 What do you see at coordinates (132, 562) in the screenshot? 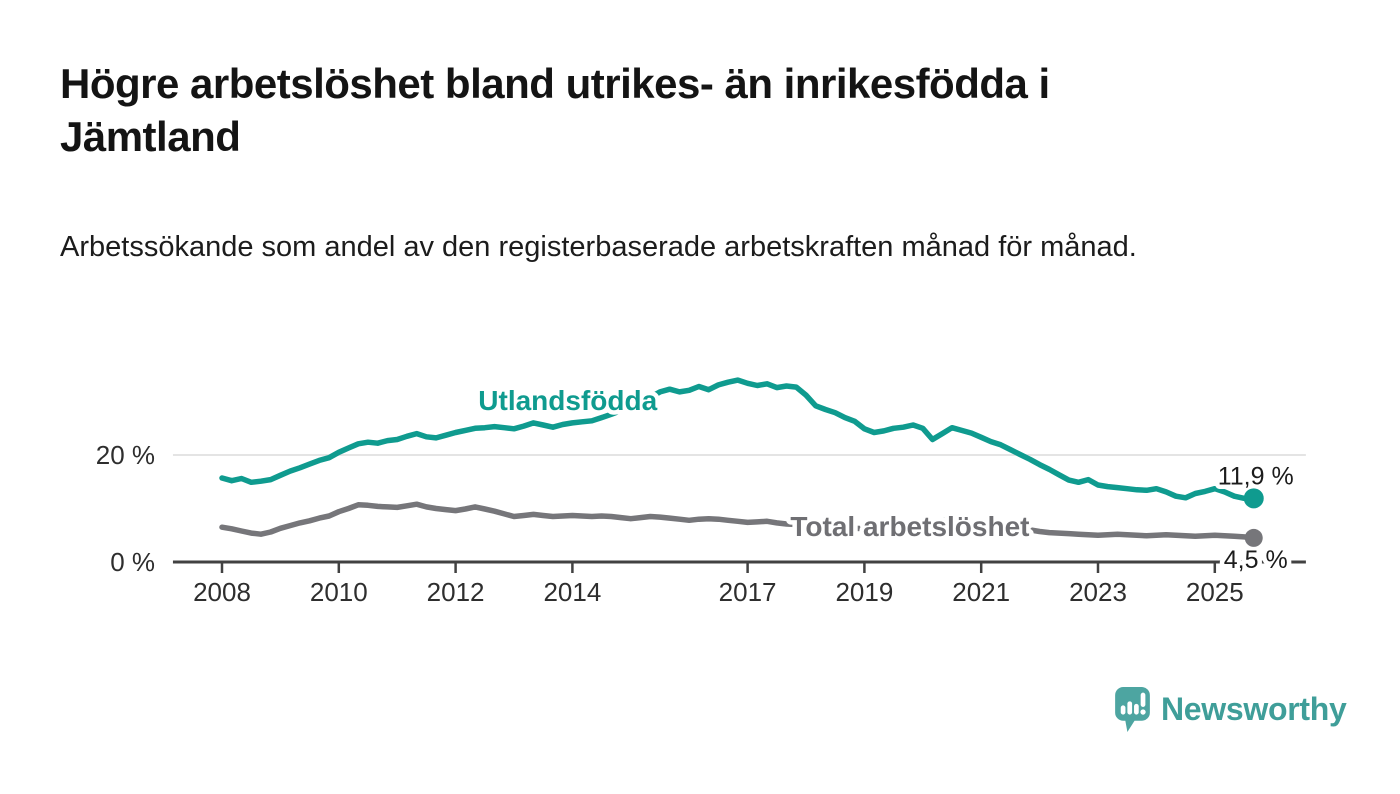
I see `y-tick-label-0: 0 %` at bounding box center [132, 562].